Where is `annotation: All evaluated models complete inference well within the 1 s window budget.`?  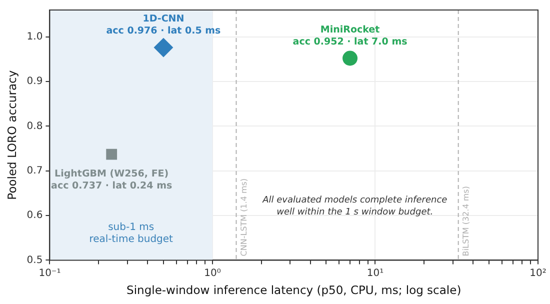
annotation: All evaluated models complete inference well within the 1 s window budget. is located at coordinates (355, 207).